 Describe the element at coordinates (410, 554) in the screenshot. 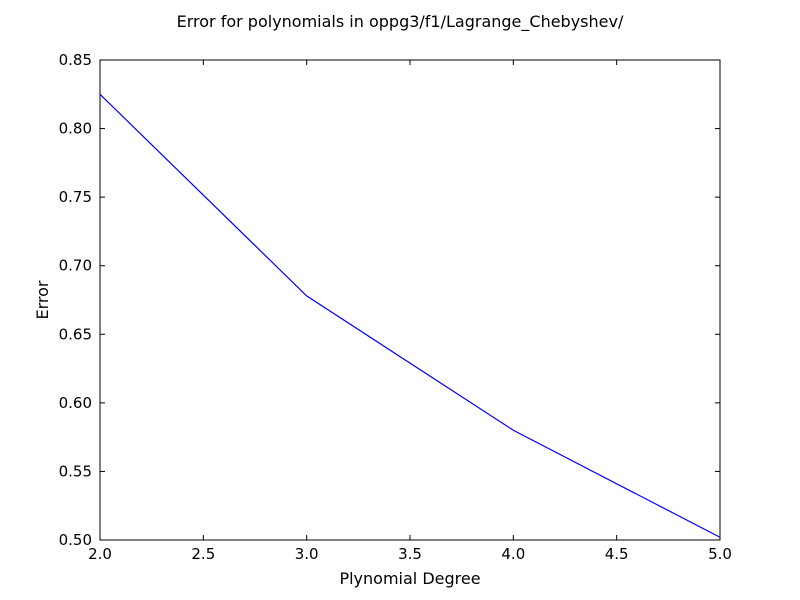

I see `x-tick-label: 3.5` at that location.